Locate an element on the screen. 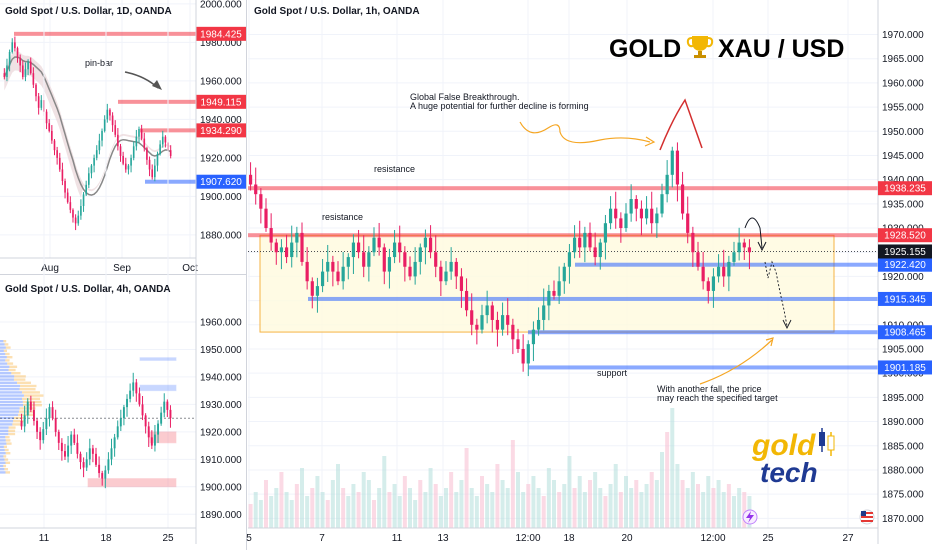 The image size is (932, 550). logo-gold-text: gold is located at coordinates (783, 445).